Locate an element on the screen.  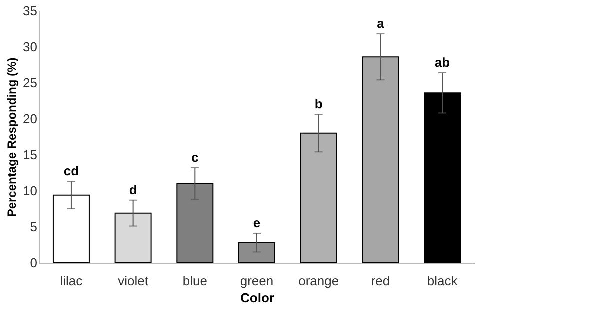
annotation: c is located at coordinates (195, 157).